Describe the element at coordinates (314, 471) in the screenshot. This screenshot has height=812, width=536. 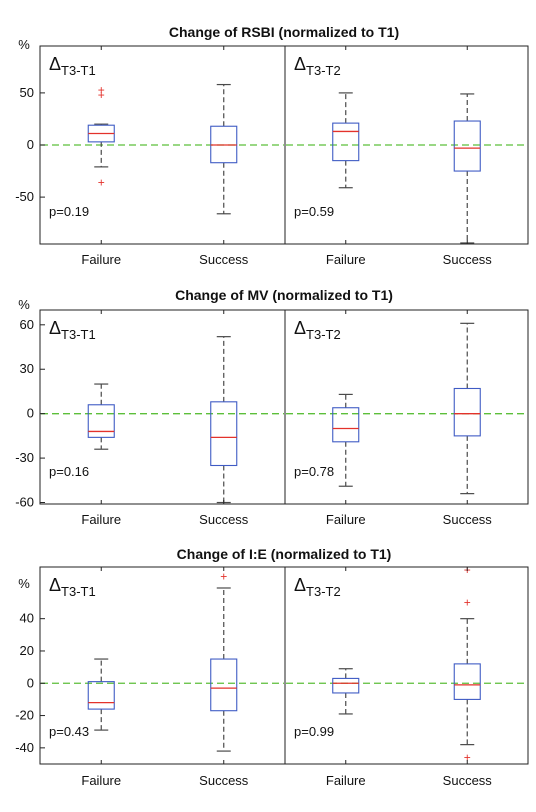
I see `p-value-label: p=0.78` at that location.